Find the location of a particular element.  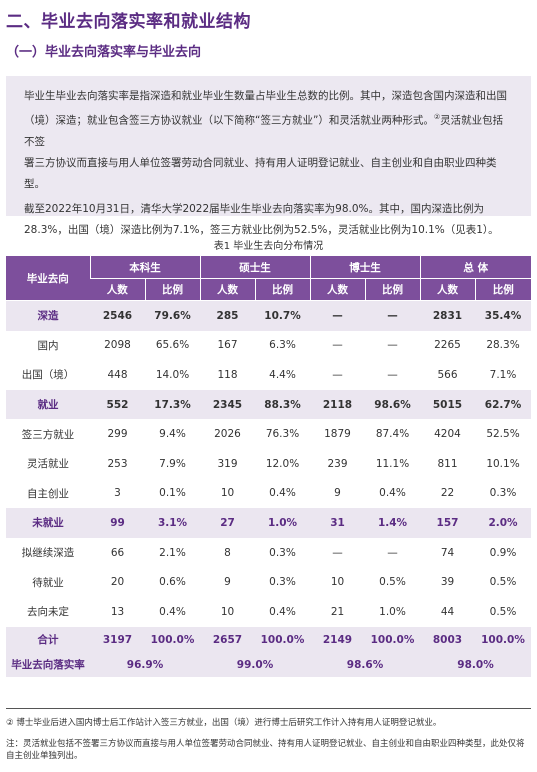

row-label: 未就业 is located at coordinates (48, 523).